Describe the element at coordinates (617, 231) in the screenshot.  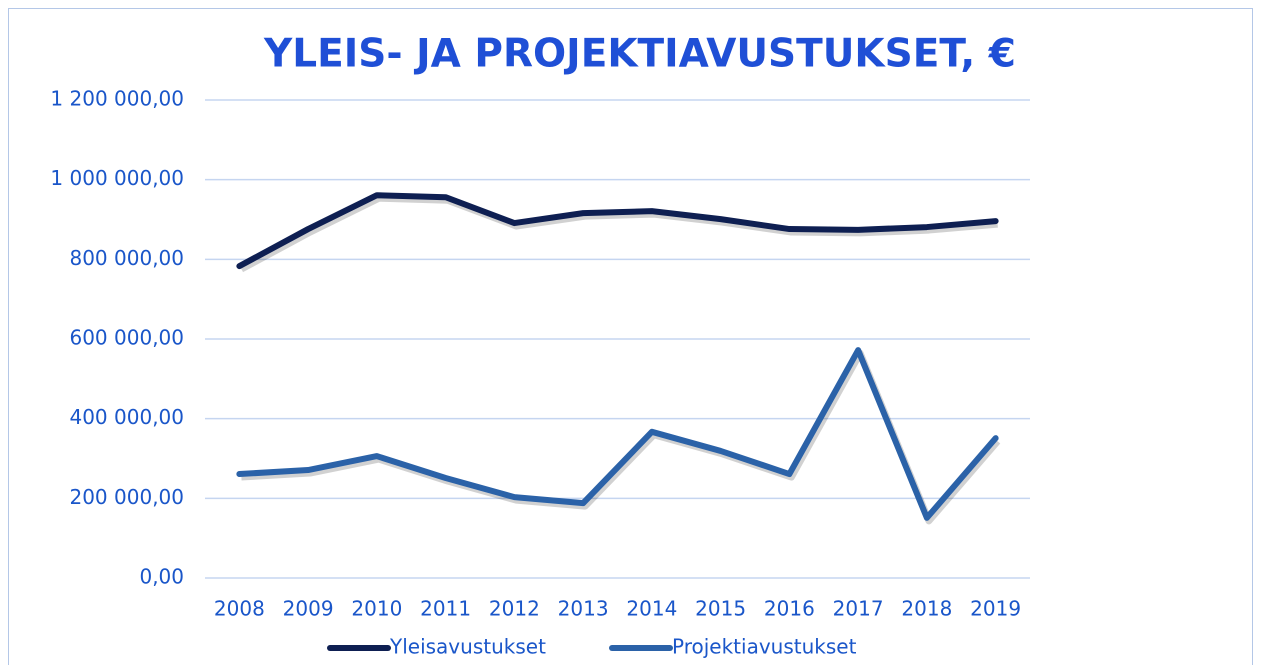
I see `line-series` at that location.